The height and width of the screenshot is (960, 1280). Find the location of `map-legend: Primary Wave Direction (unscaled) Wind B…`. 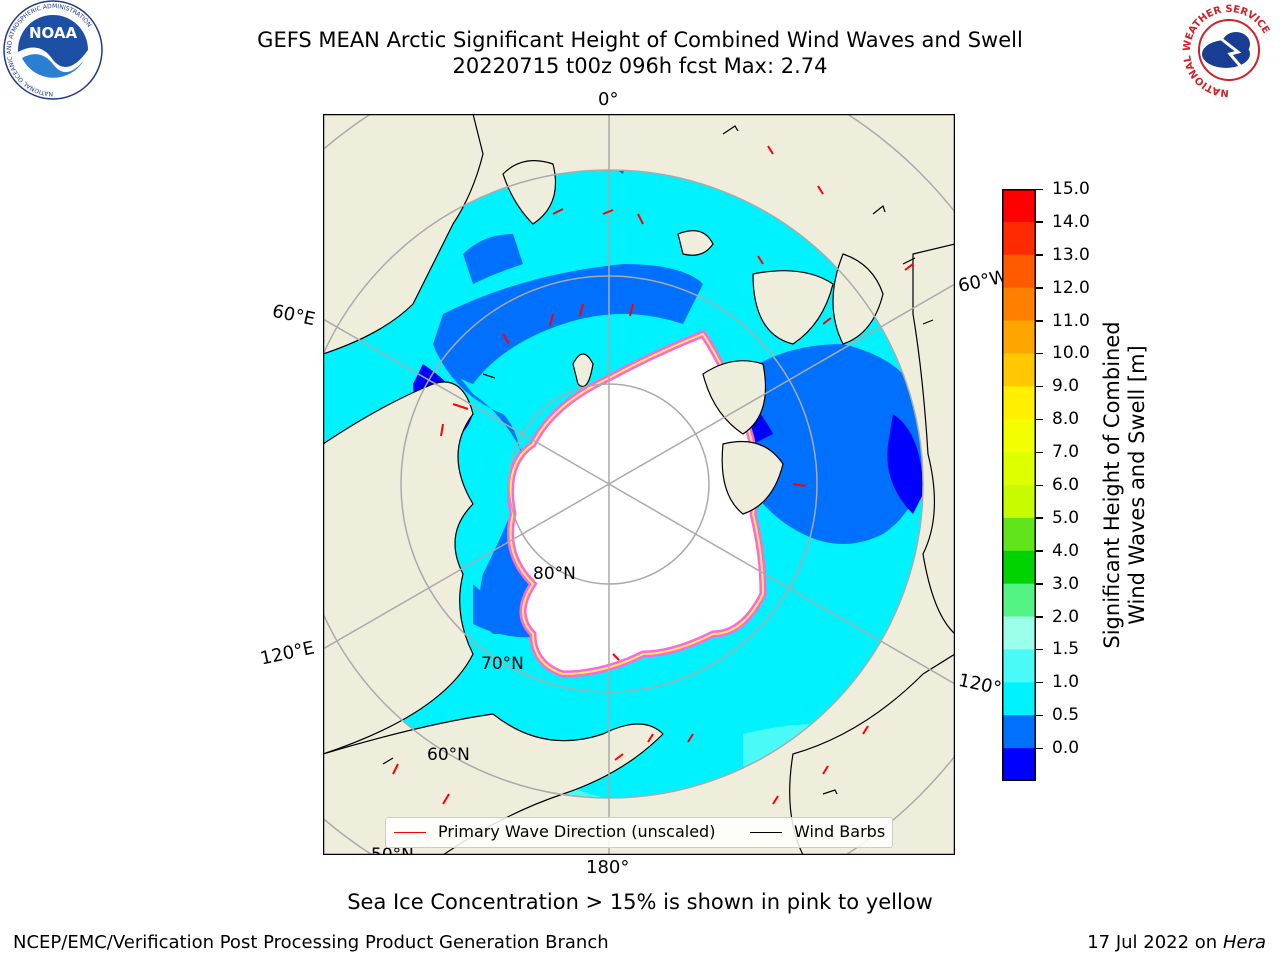

map-legend: Primary Wave Direction (unscaled) Wind B… is located at coordinates (639, 832).